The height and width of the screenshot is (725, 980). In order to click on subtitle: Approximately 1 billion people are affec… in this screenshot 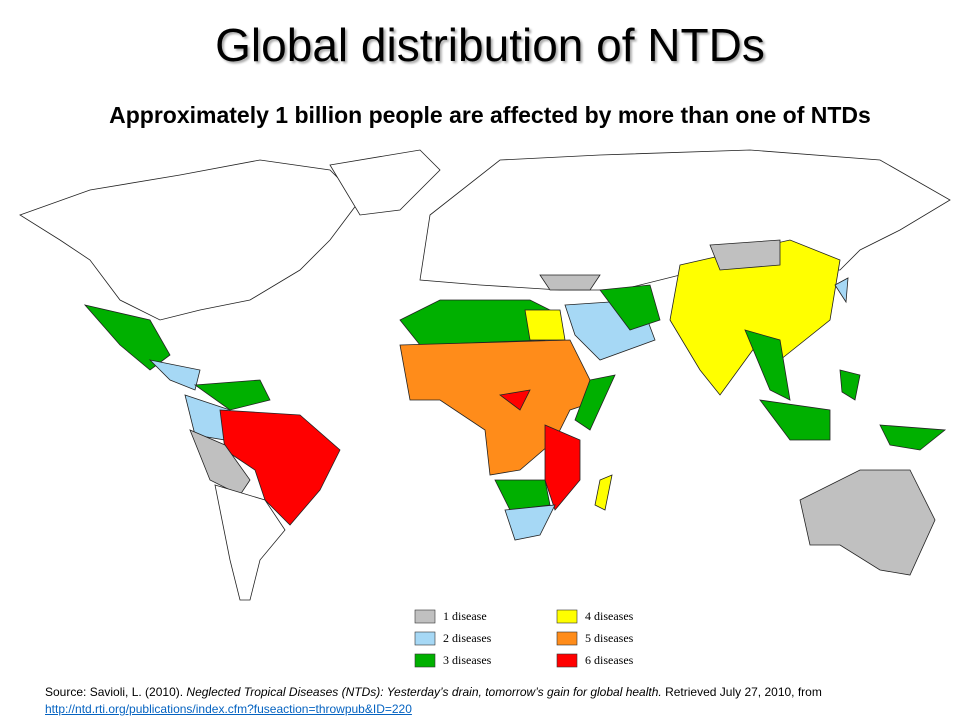, I will do `click(490, 115)`.